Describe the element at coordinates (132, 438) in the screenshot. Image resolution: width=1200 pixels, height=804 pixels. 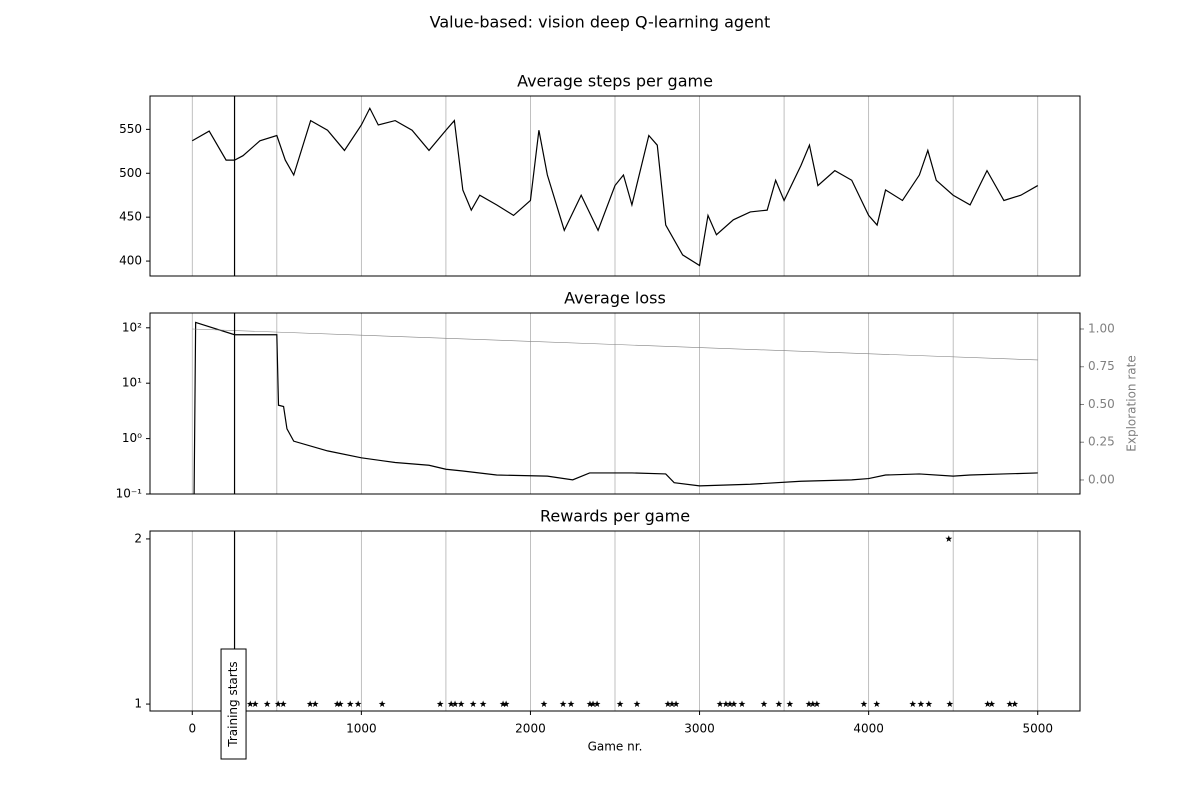
I see `y-tick-label: 10⁰` at that location.